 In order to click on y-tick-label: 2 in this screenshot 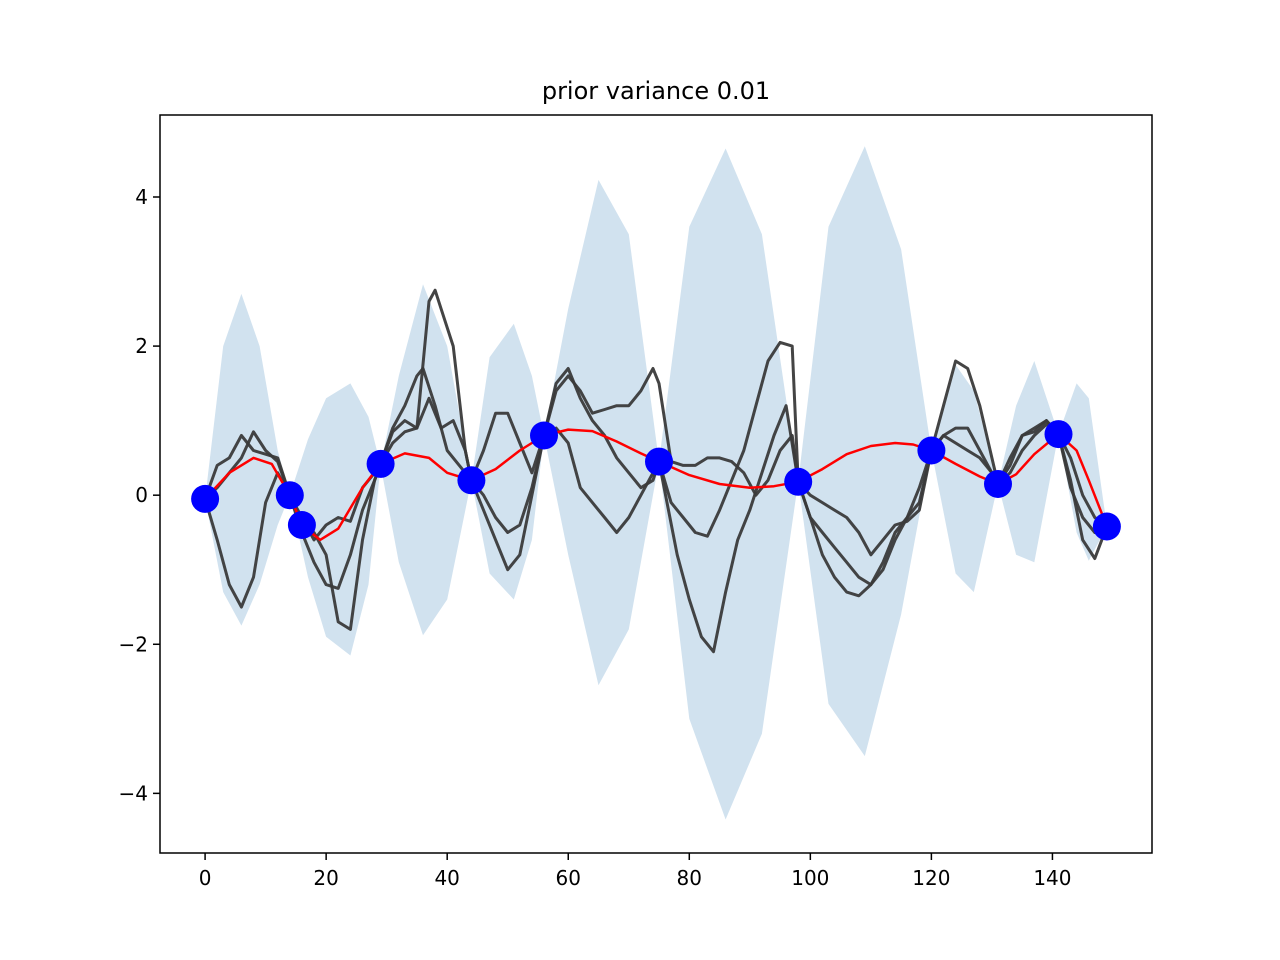, I will do `click(141, 346)`.